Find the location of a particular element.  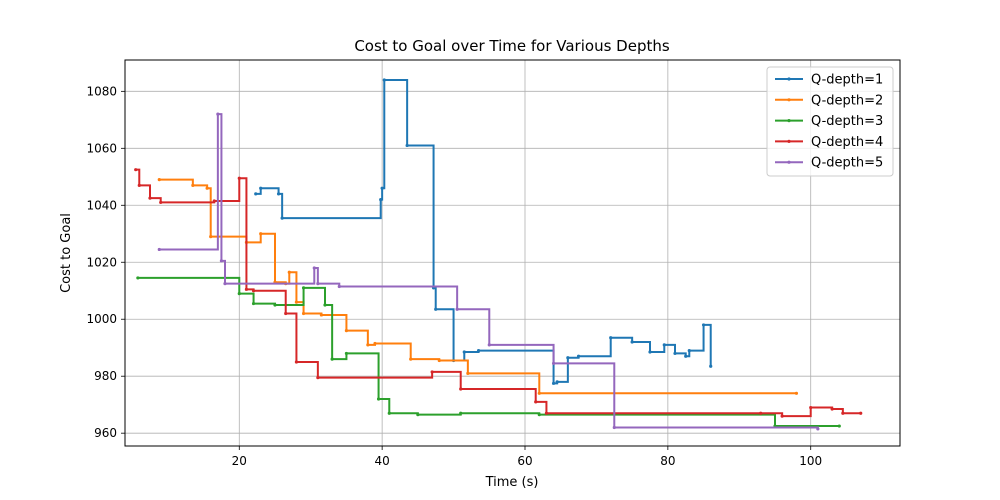

x-tick-label: 80 is located at coordinates (667, 461).